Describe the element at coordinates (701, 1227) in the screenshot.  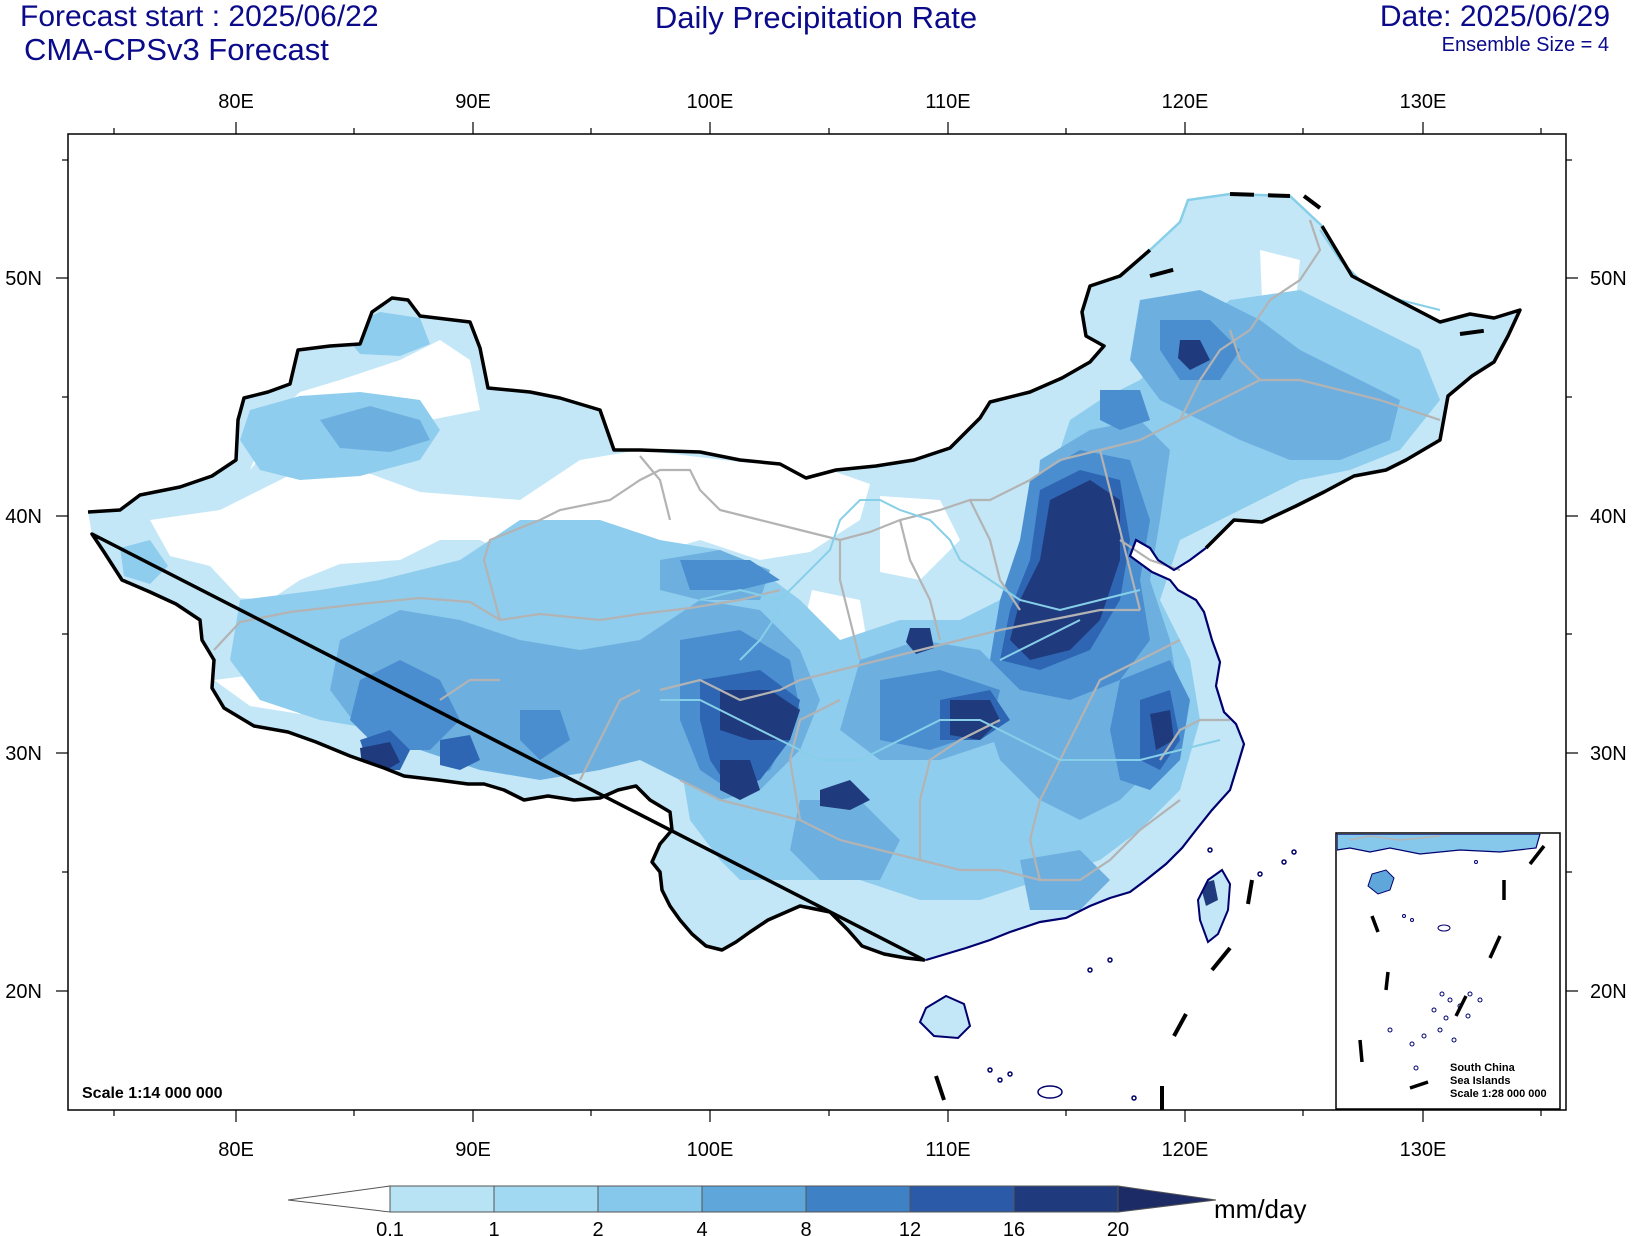
I see `colorbar-level: 4` at that location.